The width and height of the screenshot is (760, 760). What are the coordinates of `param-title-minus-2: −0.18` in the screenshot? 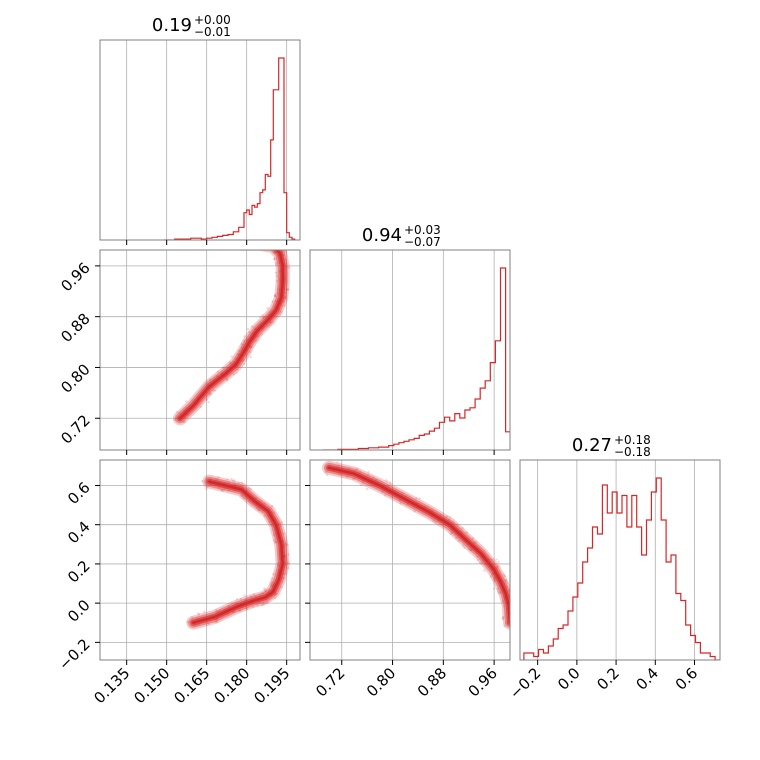 It's located at (632, 452).